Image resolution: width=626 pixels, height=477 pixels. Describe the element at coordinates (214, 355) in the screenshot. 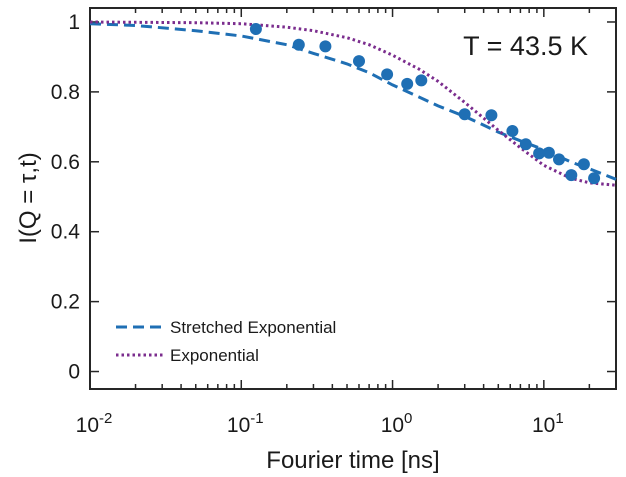

I see `legend-label: Exponential` at that location.